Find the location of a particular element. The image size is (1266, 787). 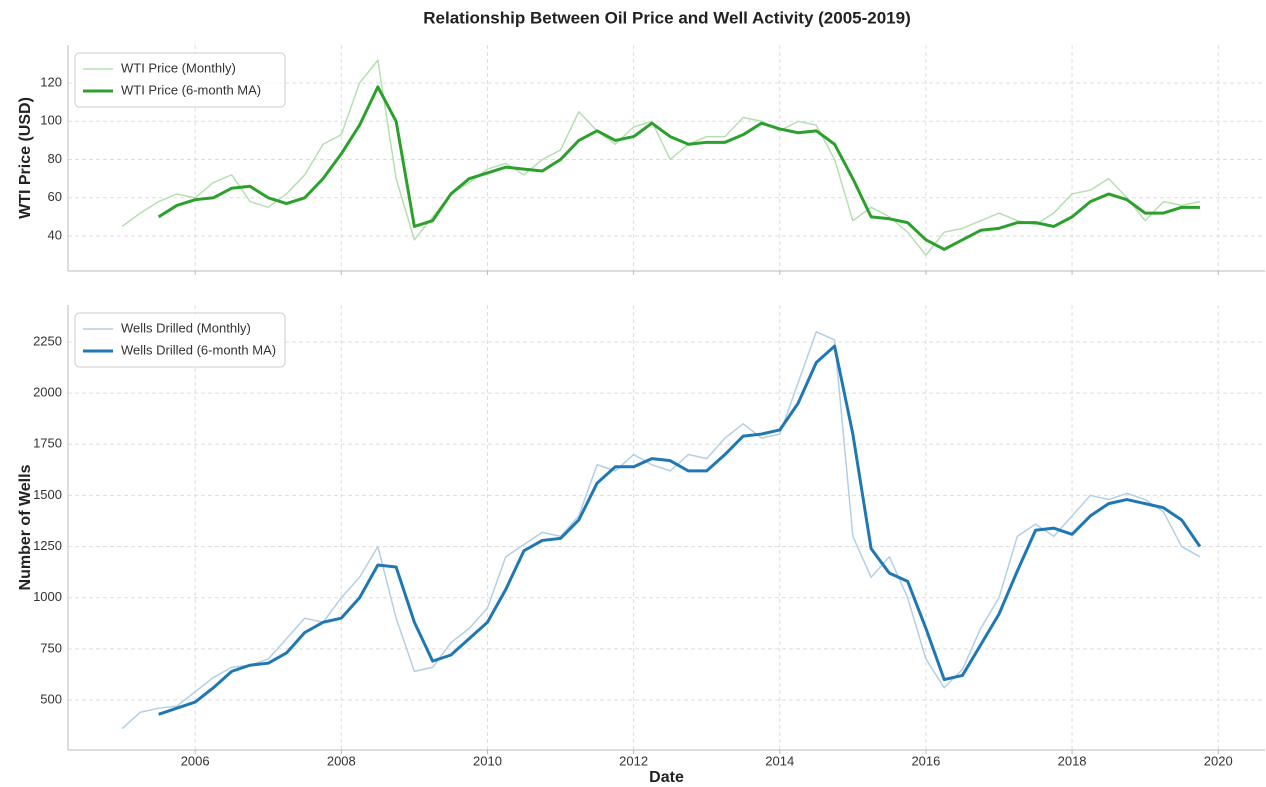

y-tick-label: 60 is located at coordinates (55, 196).